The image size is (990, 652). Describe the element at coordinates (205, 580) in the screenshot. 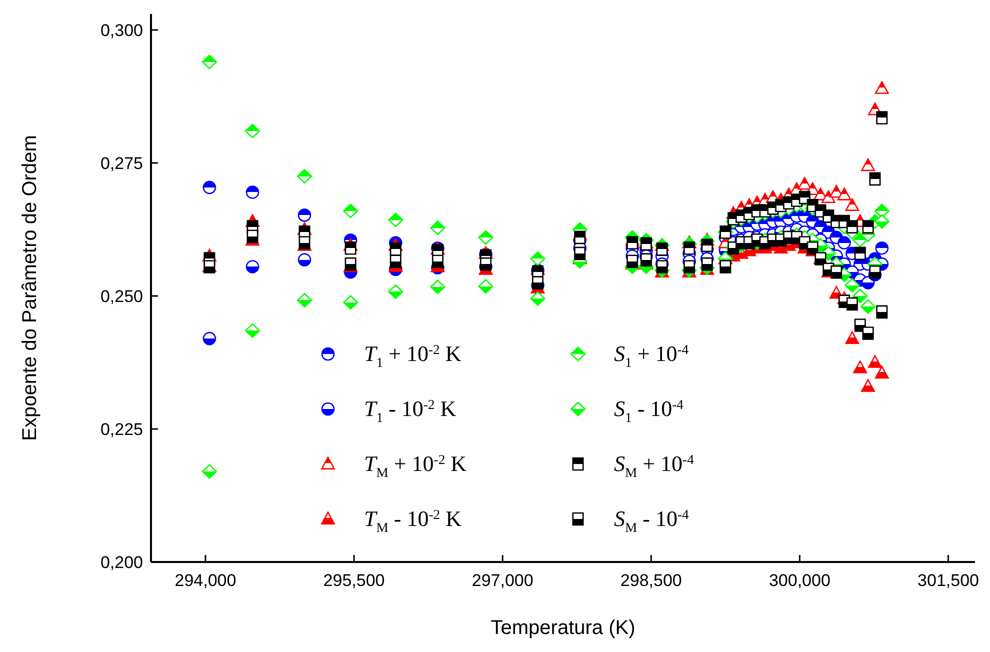

I see `x-tick-label: 294,000` at that location.